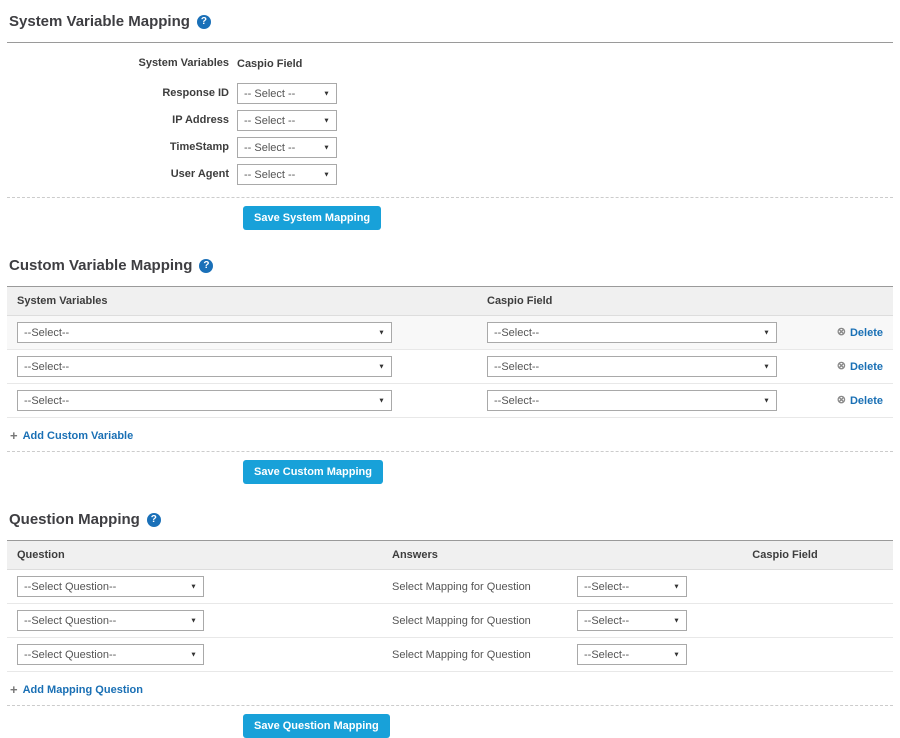 The image size is (900, 738). Describe the element at coordinates (287, 147) in the screenshot. I see `timestamp-select: -- Select --` at that location.